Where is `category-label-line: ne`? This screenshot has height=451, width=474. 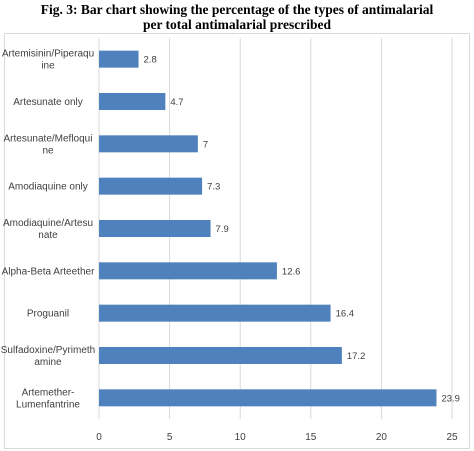
category-label-line: ne is located at coordinates (48, 150).